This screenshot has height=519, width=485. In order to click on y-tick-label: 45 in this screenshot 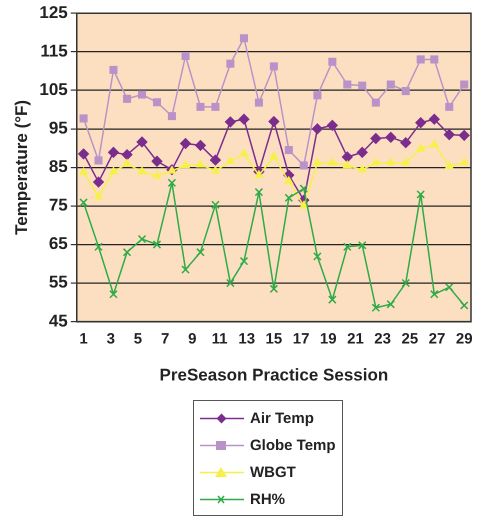, I will do `click(58, 320)`.